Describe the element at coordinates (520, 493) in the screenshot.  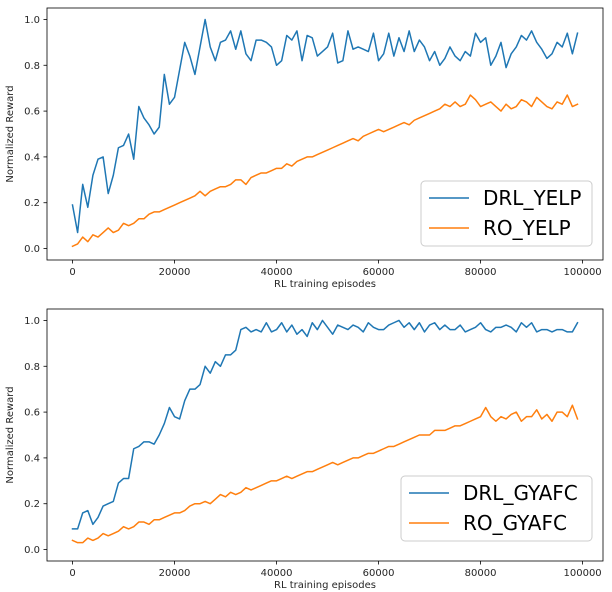
I see `legend-label: DRL_GYAFC` at that location.